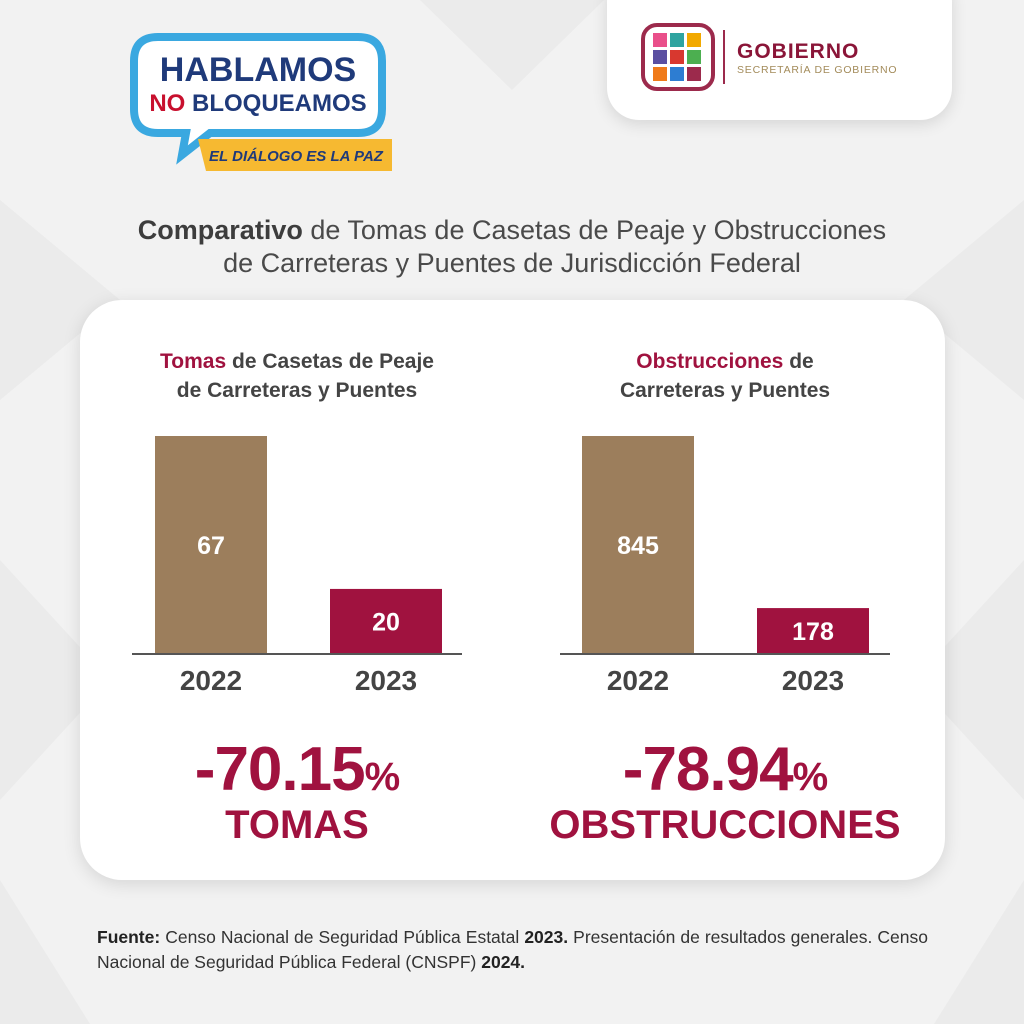 The image size is (1024, 1024). What do you see at coordinates (725, 390) in the screenshot?
I see `chart-title-line2: Carreteras y Puentes` at bounding box center [725, 390].